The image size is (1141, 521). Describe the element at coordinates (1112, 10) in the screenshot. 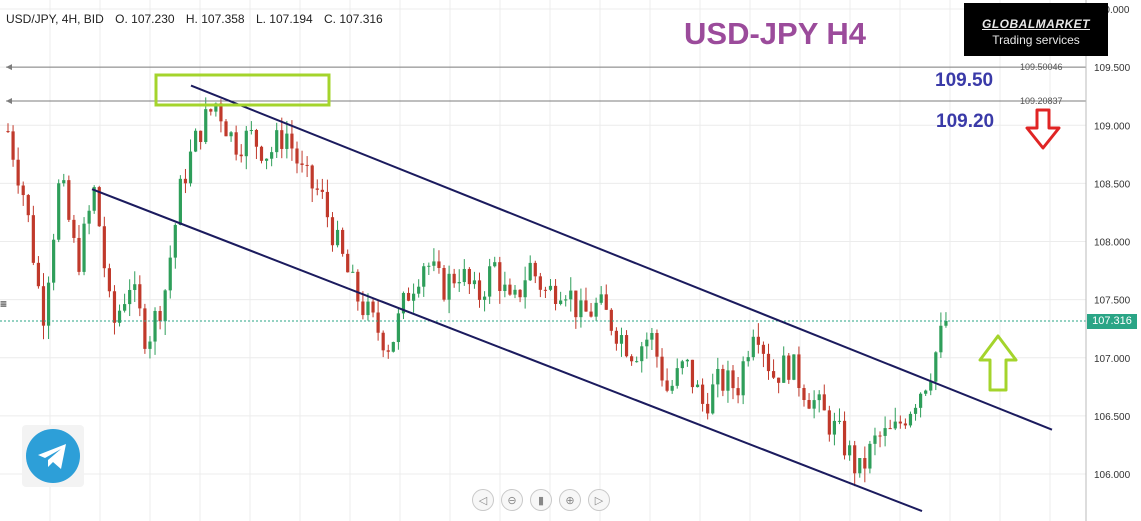

I see `y-tick-label: 110.000` at that location.